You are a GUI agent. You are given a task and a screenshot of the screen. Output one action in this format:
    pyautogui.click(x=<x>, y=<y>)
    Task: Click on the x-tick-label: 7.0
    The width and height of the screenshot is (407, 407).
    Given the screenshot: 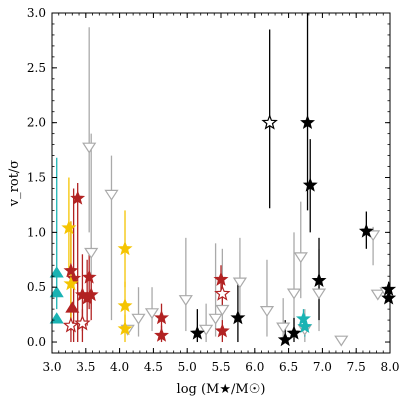 What is the action you would take?
    pyautogui.click(x=322, y=367)
    